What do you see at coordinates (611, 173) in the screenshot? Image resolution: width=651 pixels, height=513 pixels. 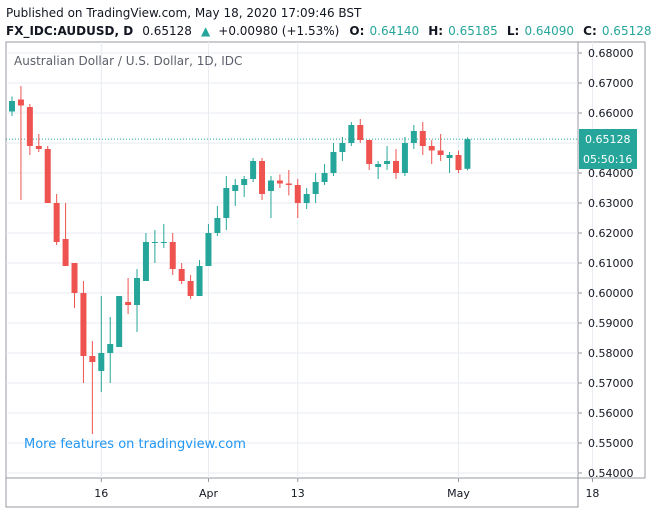 I see `y-tick-label: 0.64000` at bounding box center [611, 173].